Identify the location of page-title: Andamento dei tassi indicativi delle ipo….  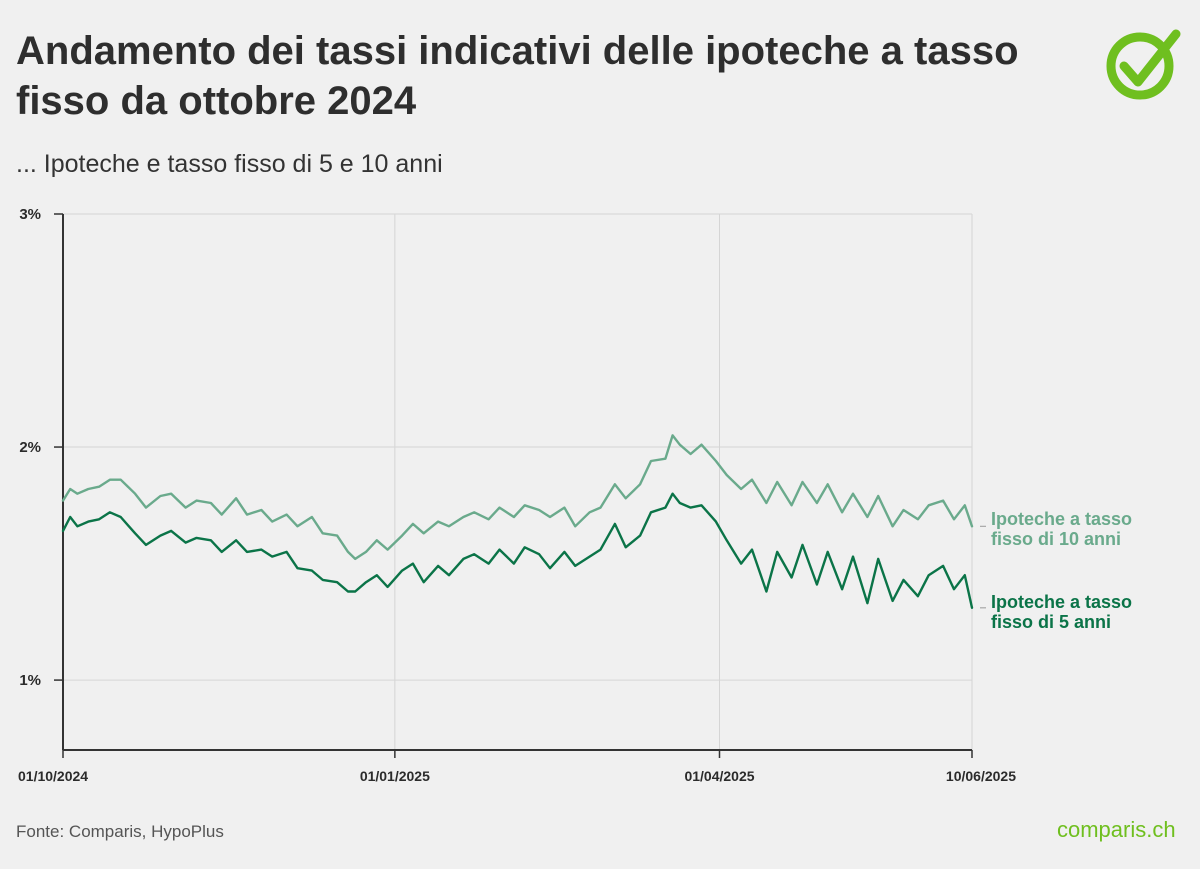
(517, 76).